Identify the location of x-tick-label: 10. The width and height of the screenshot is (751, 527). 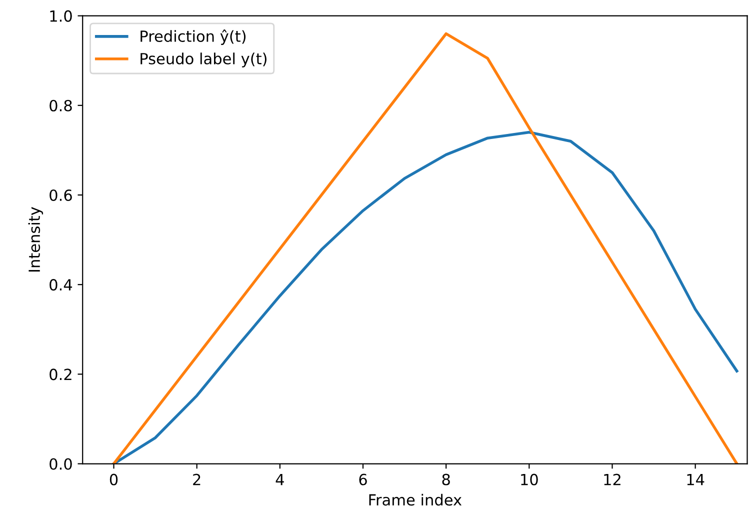
(529, 480).